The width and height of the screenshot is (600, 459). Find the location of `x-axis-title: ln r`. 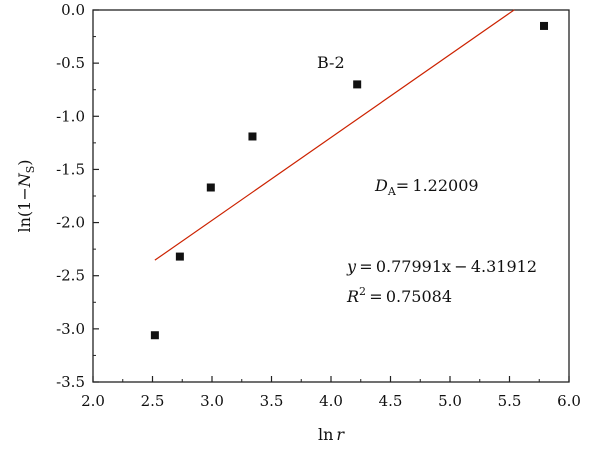

x-axis-title: ln r is located at coordinates (331, 434).